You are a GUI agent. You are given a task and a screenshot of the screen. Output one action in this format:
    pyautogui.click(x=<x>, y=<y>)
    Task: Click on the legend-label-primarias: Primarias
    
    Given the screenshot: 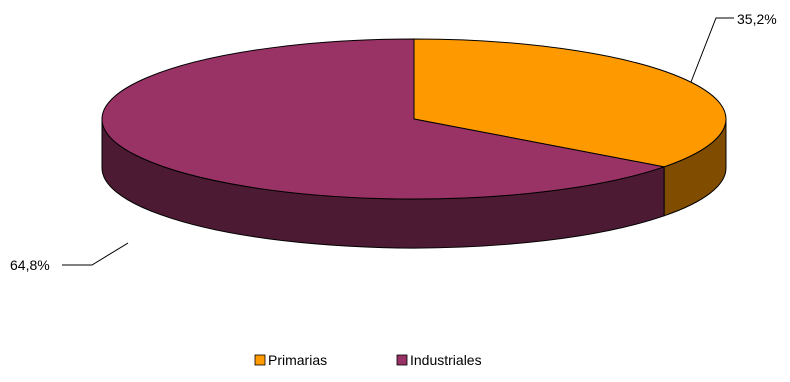 What is the action you would take?
    pyautogui.click(x=297, y=360)
    